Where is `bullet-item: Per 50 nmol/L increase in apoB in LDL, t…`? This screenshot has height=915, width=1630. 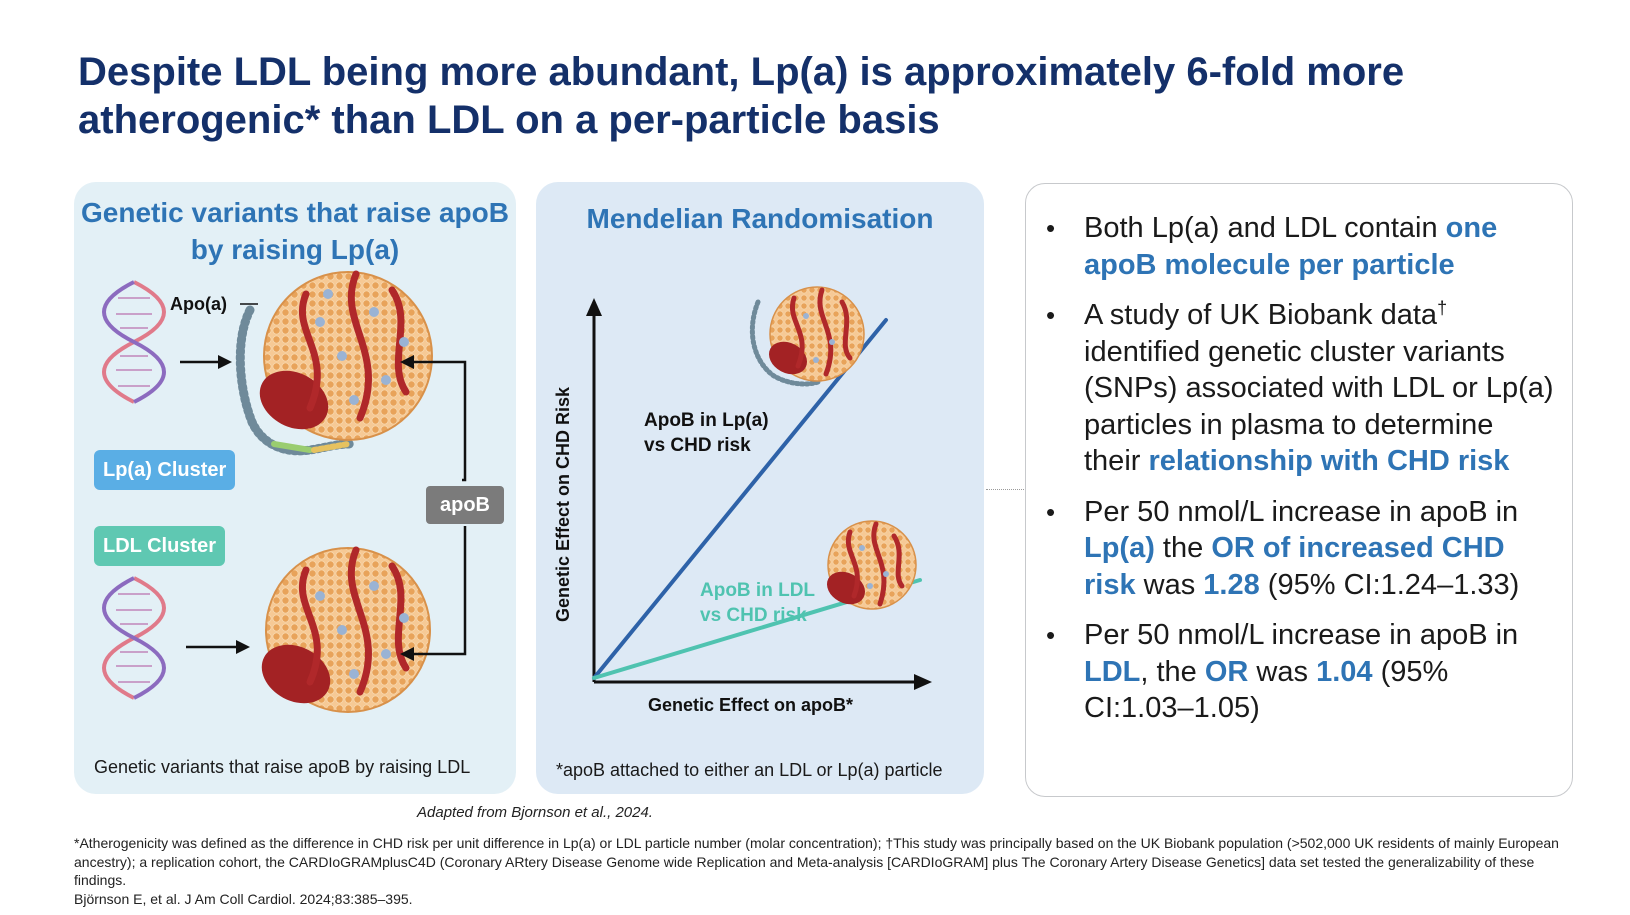
bullet-item: Per 50 nmol/L increase in apoB in LDL, t… is located at coordinates (1301, 672).